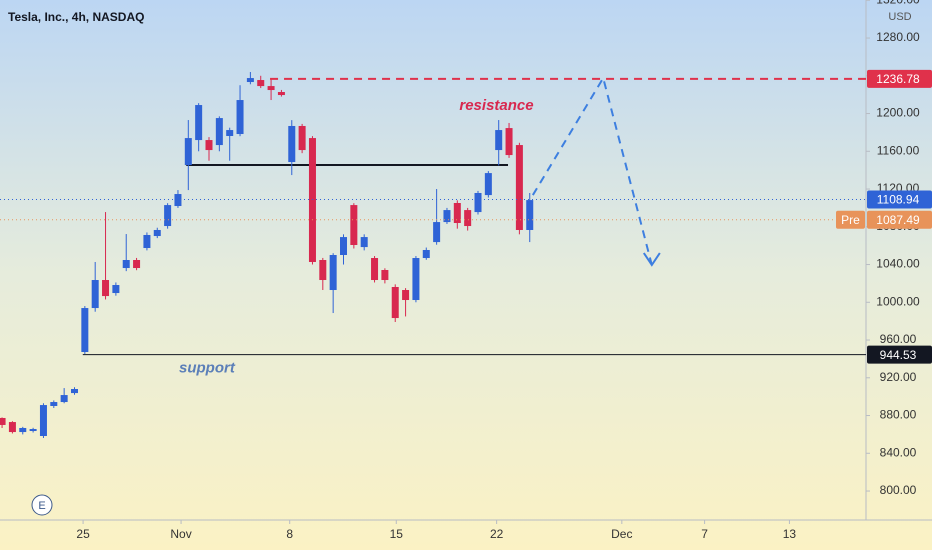  I want to click on pre-tag, so click(850, 219).